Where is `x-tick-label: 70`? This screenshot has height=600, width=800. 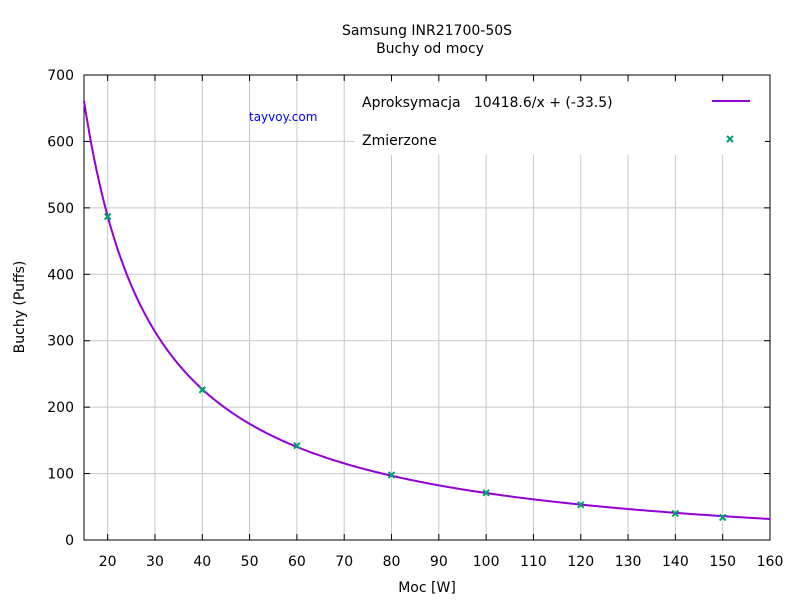
x-tick-label: 70 is located at coordinates (344, 562).